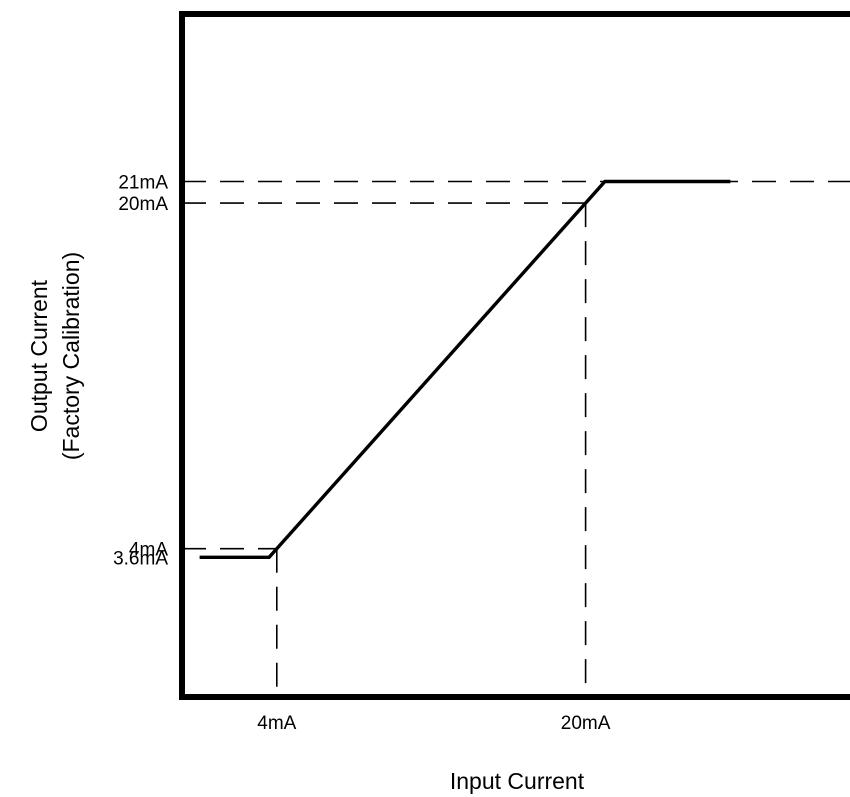 This screenshot has height=797, width=850. I want to click on y-axis-label-line-1: Output Current, so click(39, 355).